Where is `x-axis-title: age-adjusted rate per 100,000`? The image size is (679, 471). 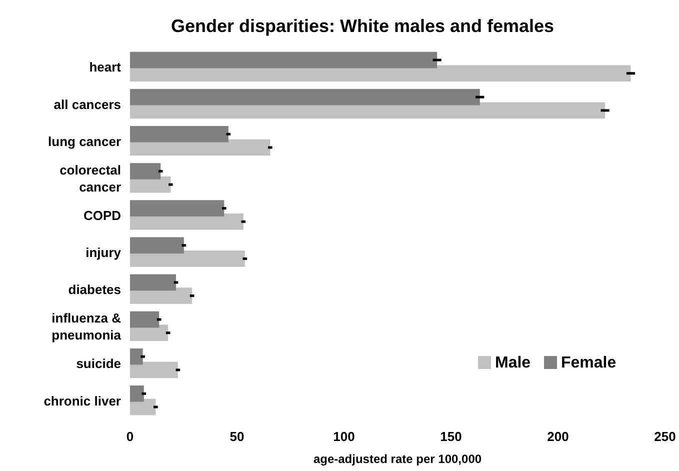
x-axis-title: age-adjusted rate per 100,000 is located at coordinates (397, 459).